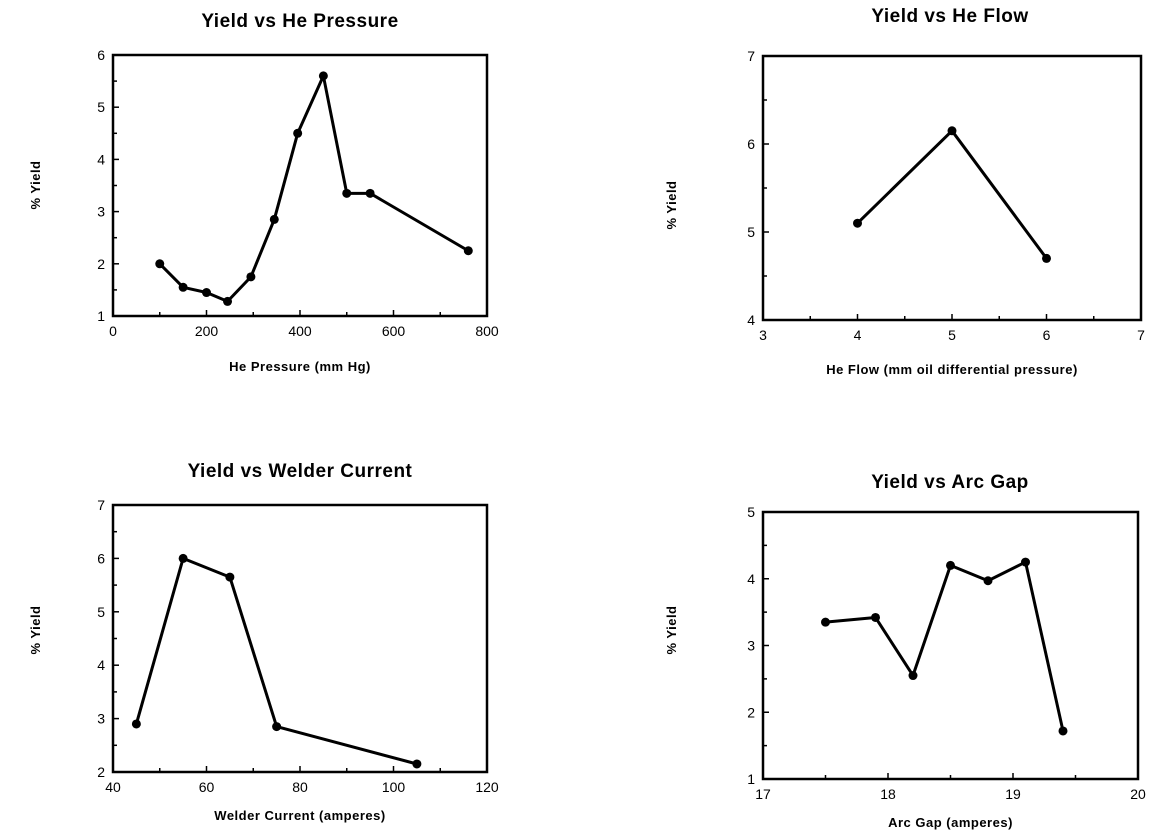 This screenshot has height=837, width=1149. Describe the element at coordinates (763, 794) in the screenshot. I see `x-tick-label: 17` at that location.